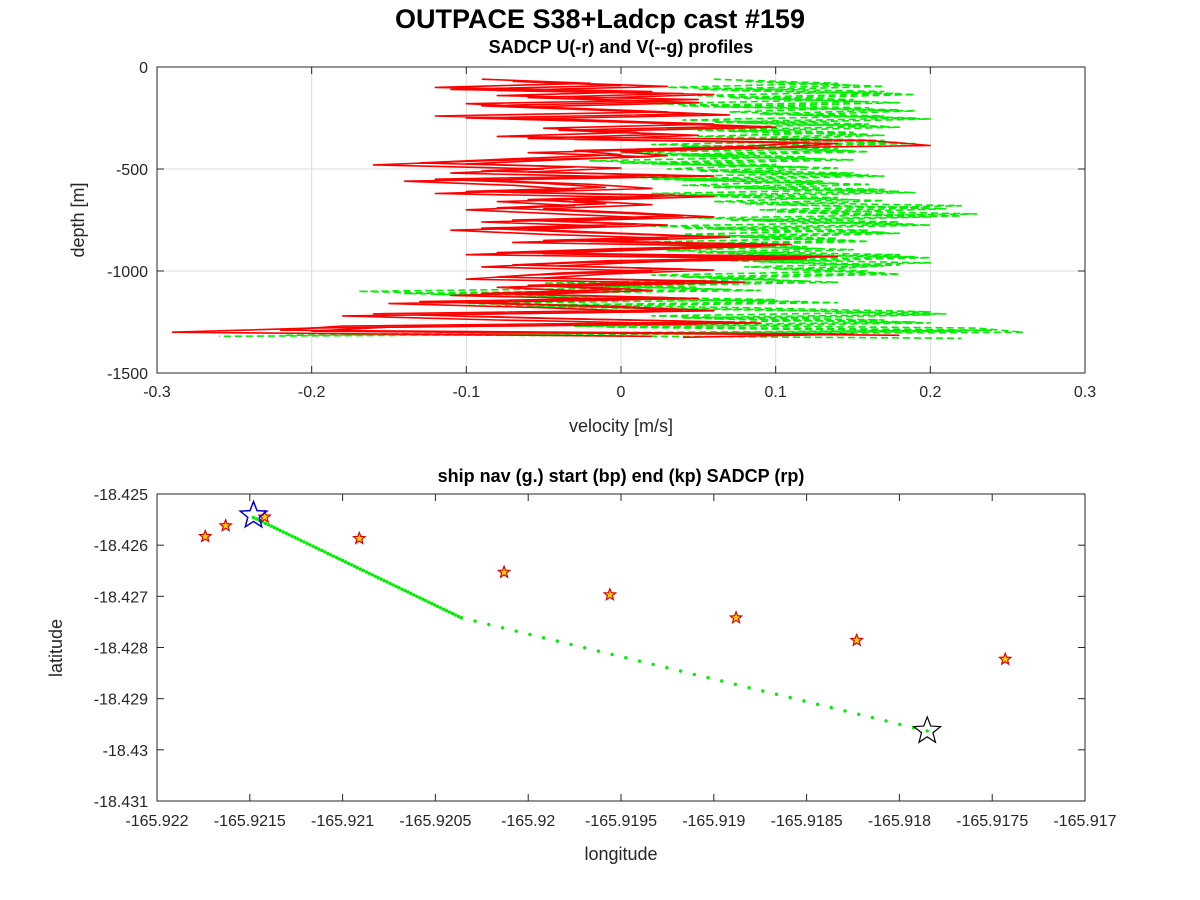 The width and height of the screenshot is (1200, 900). What do you see at coordinates (143, 68) in the screenshot?
I see `profiles-ytick-label: 0` at bounding box center [143, 68].